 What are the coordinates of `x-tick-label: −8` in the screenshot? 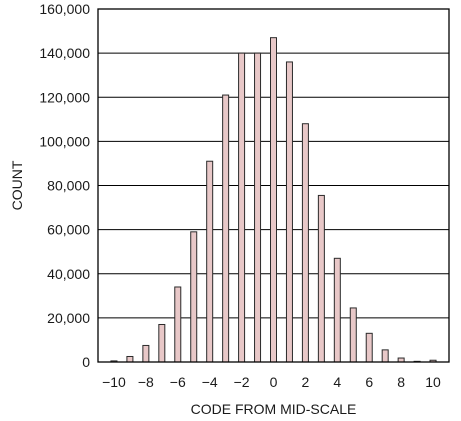 It's located at (146, 382).